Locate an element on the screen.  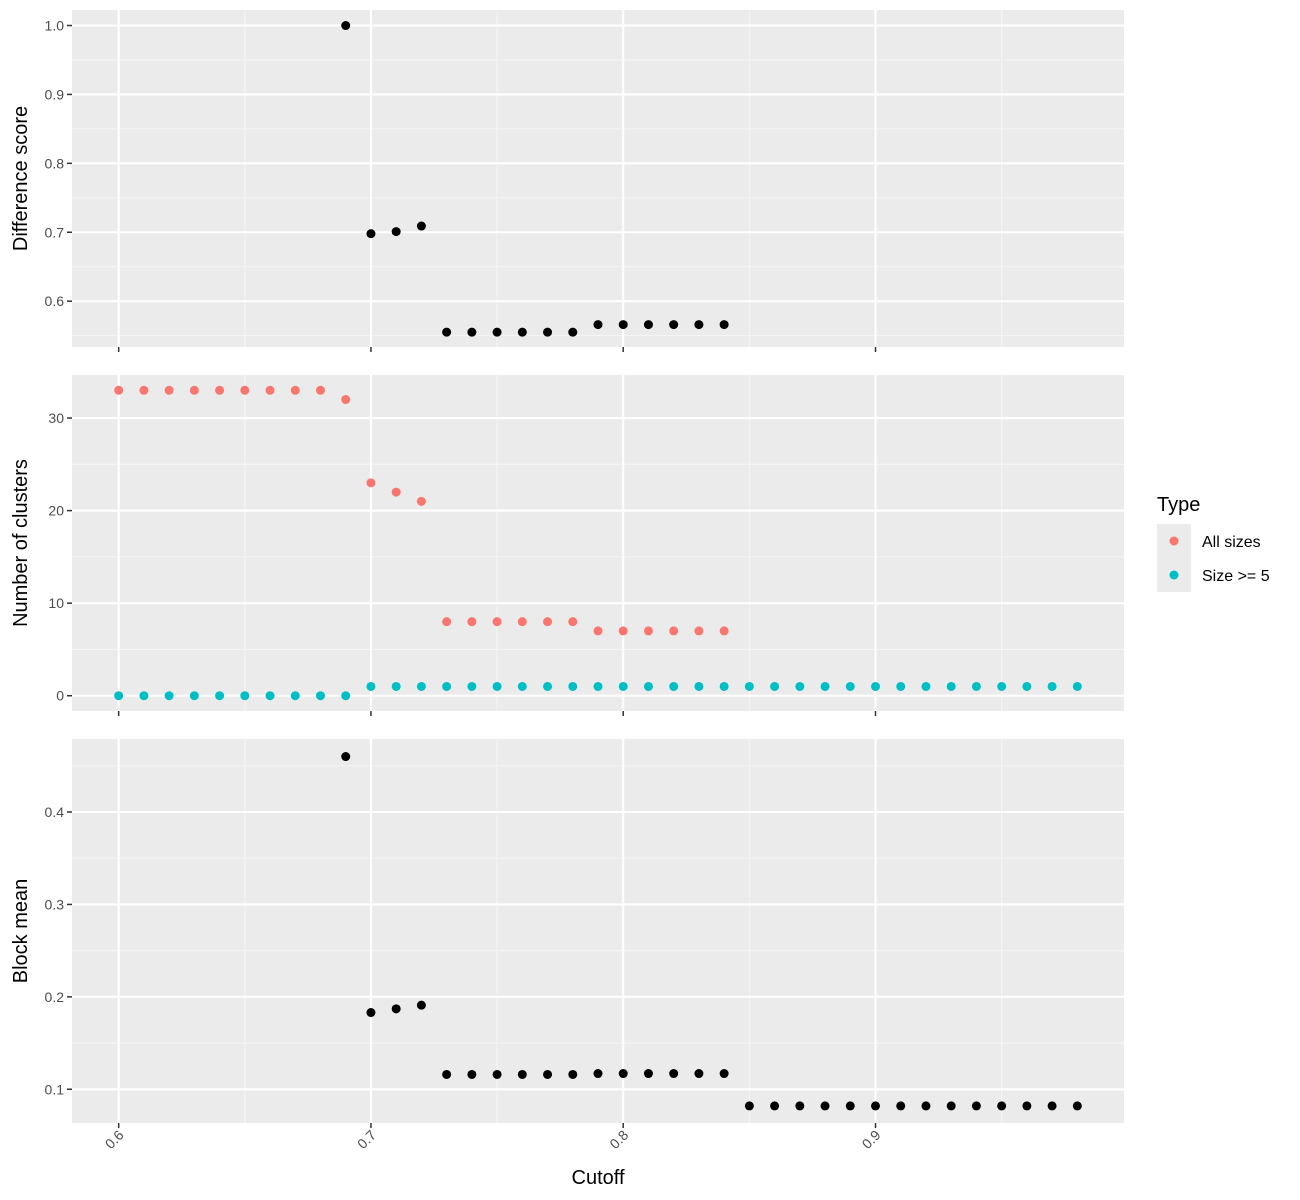
y-tick-label: 0.2 is located at coordinates (55, 997).